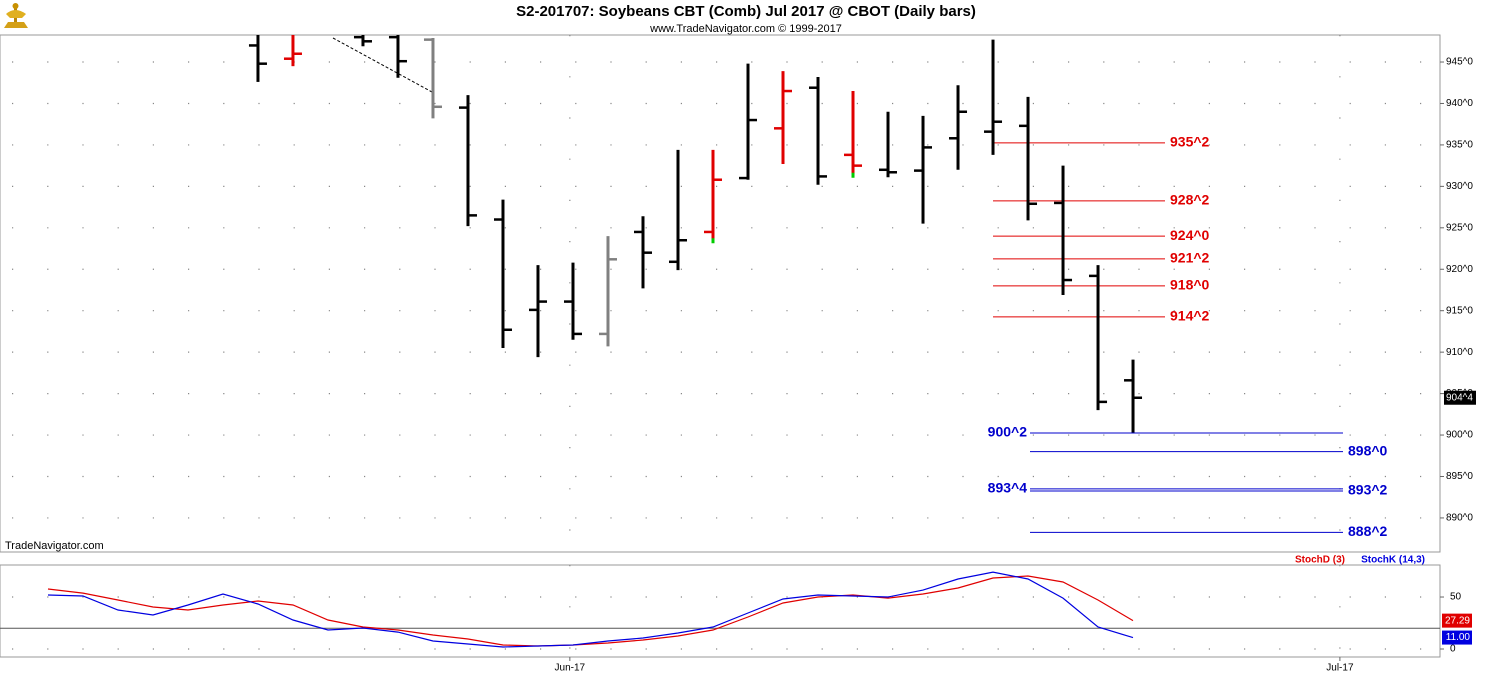 The image size is (1492, 677). I want to click on level-label: 928^2, so click(1190, 200).